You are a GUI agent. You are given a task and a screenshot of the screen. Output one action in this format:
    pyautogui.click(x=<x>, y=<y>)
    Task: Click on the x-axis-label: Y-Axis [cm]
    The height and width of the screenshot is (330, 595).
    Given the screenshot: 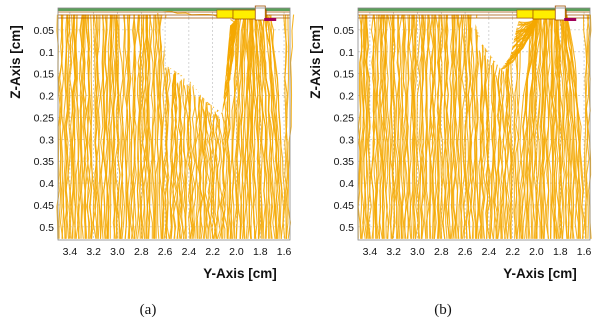 What is the action you would take?
    pyautogui.click(x=240, y=273)
    